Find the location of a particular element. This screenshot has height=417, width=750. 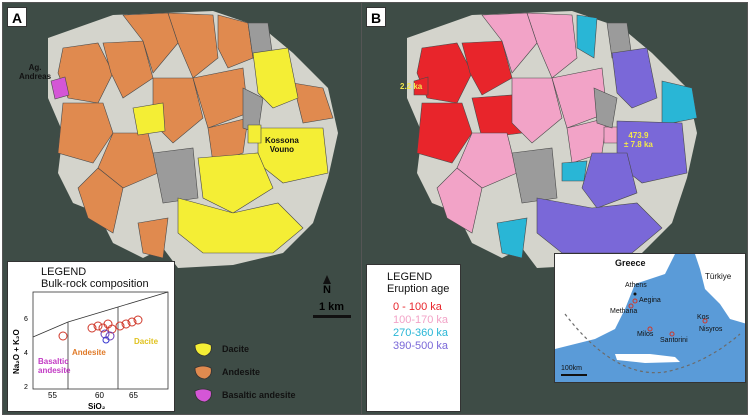

lithology-label: Andesite is located at coordinates (241, 372).